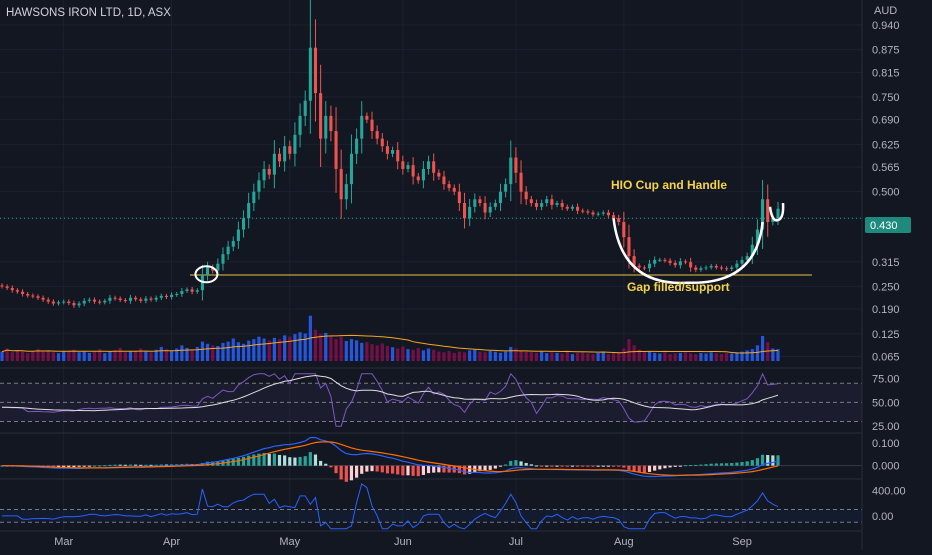 The image size is (932, 555). What do you see at coordinates (886, 51) in the screenshot?
I see `price-tick-label: 0.875` at bounding box center [886, 51].